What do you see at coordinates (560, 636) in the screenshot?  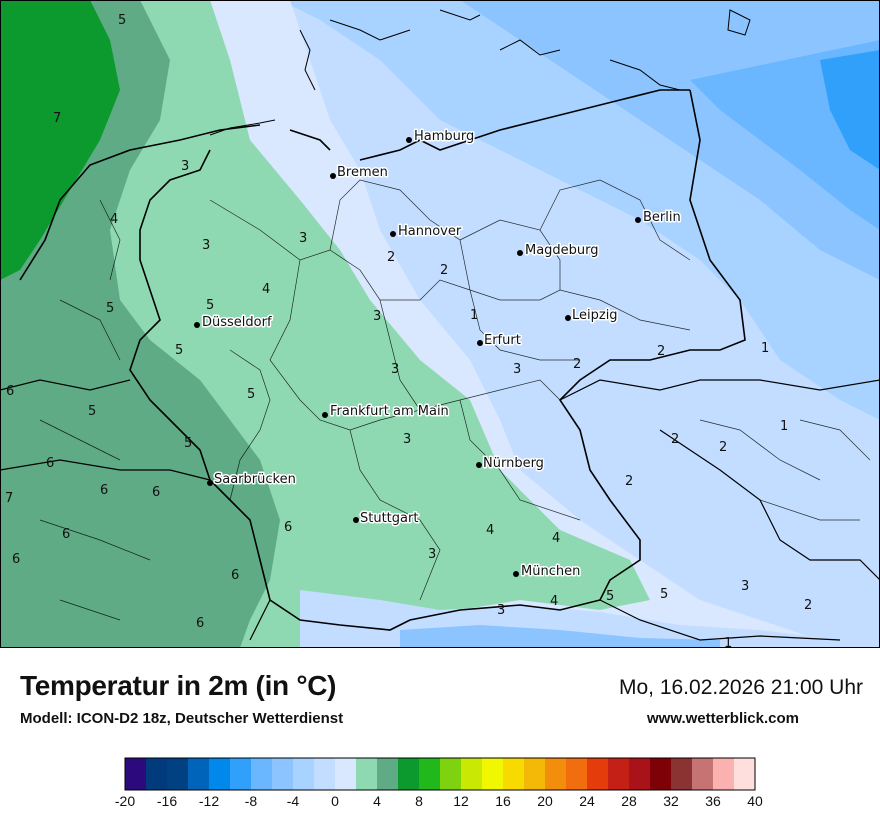 I see `temperature-zone-alps-cold` at bounding box center [560, 636].